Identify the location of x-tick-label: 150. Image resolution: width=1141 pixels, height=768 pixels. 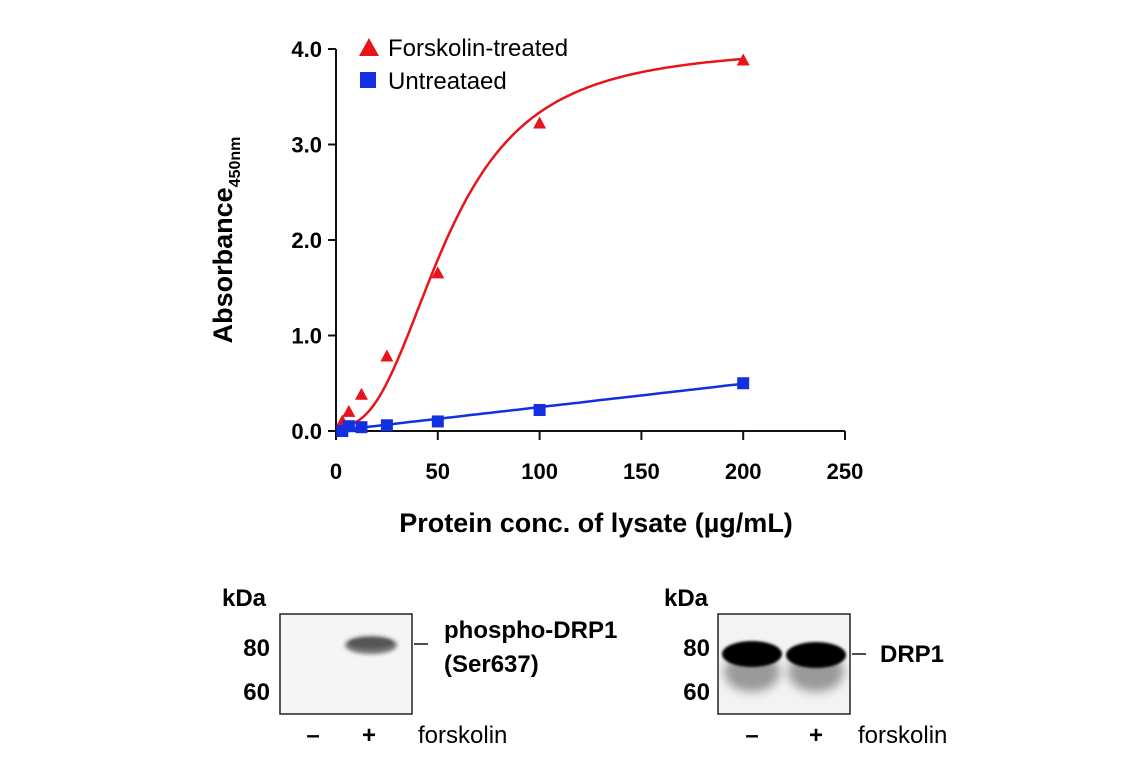
(641, 471).